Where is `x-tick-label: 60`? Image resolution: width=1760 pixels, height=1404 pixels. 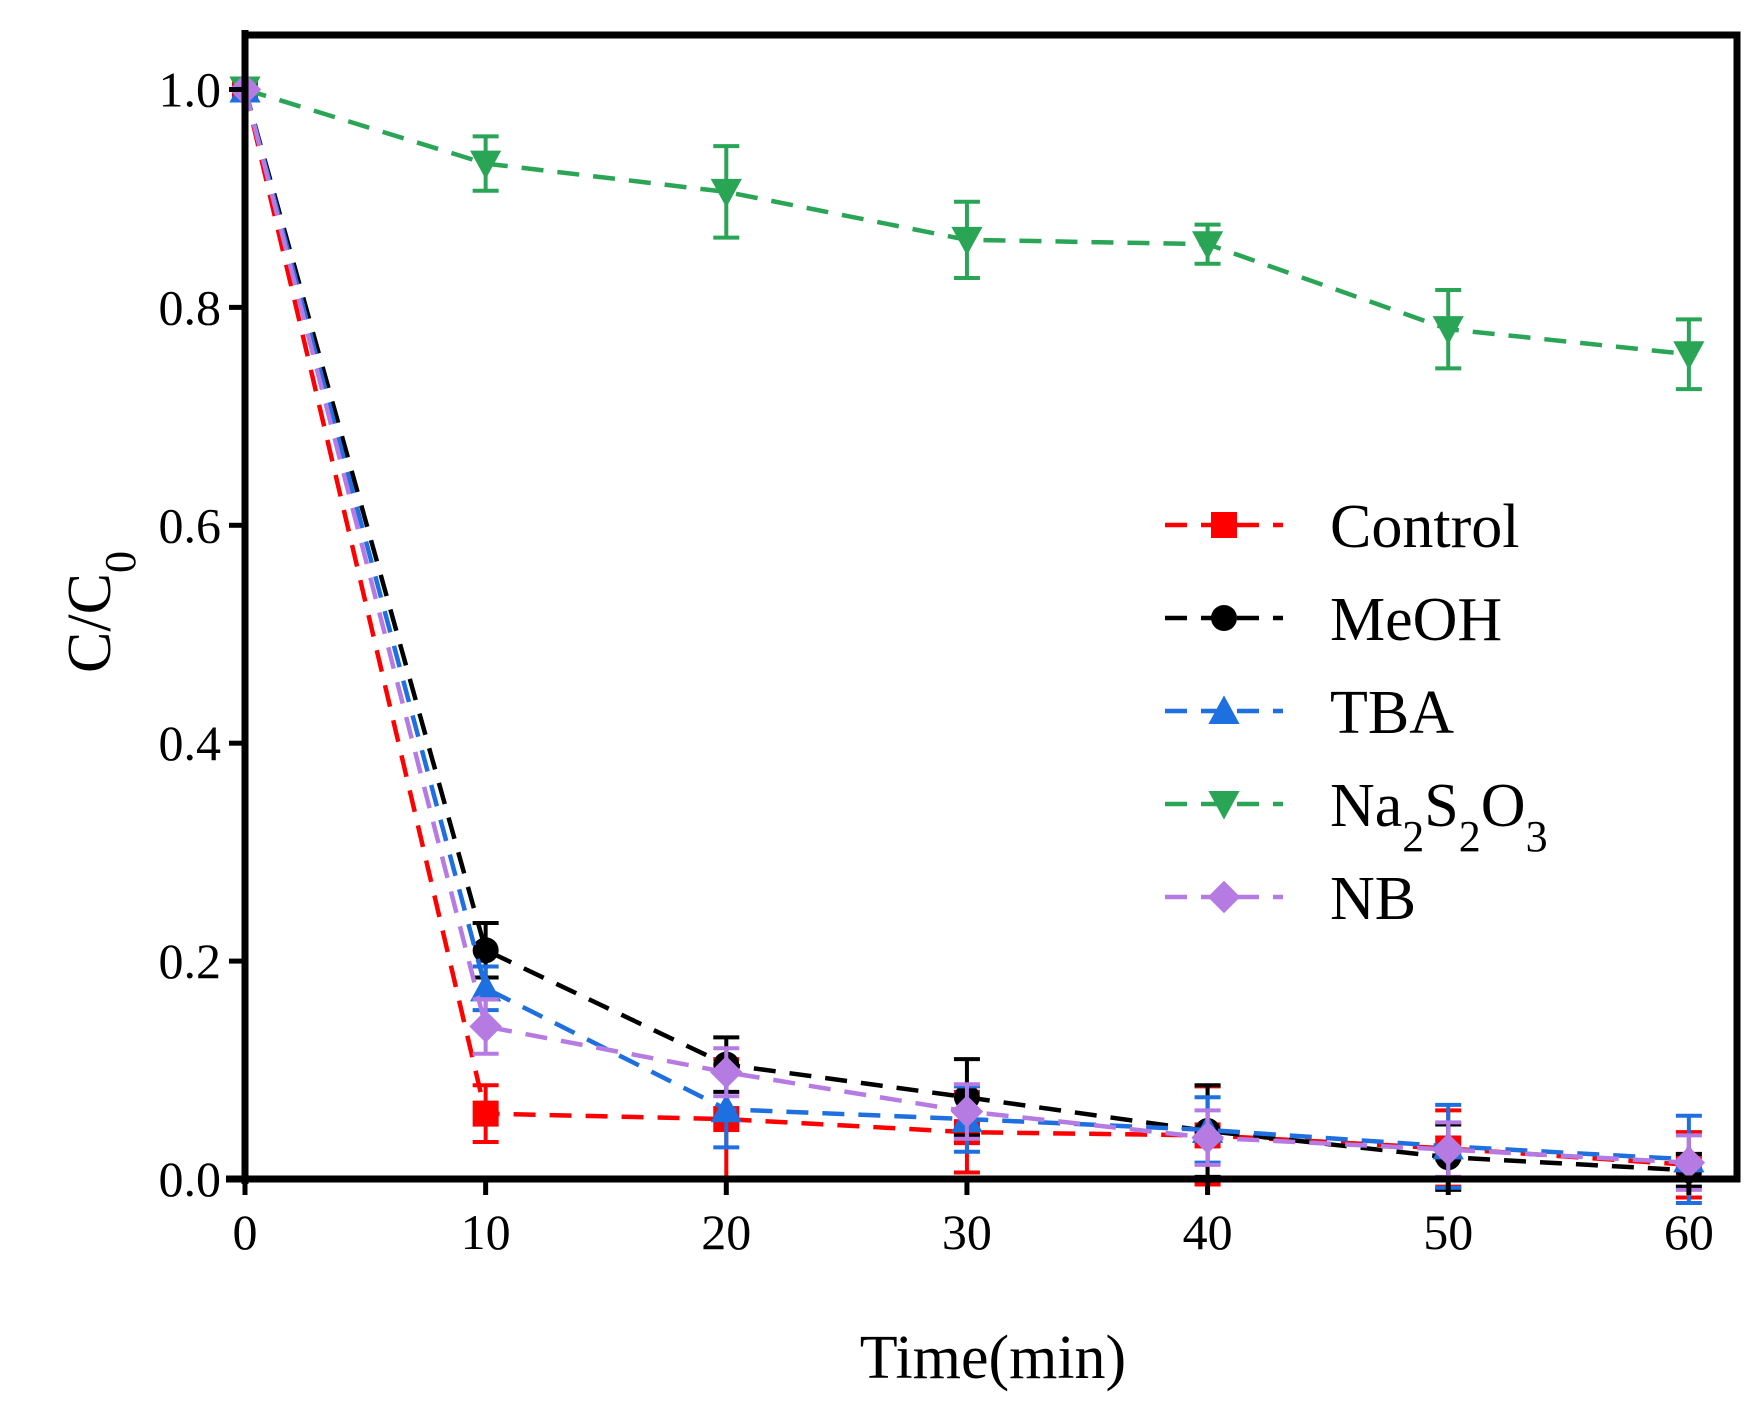
x-tick-label: 60 is located at coordinates (1689, 1232).